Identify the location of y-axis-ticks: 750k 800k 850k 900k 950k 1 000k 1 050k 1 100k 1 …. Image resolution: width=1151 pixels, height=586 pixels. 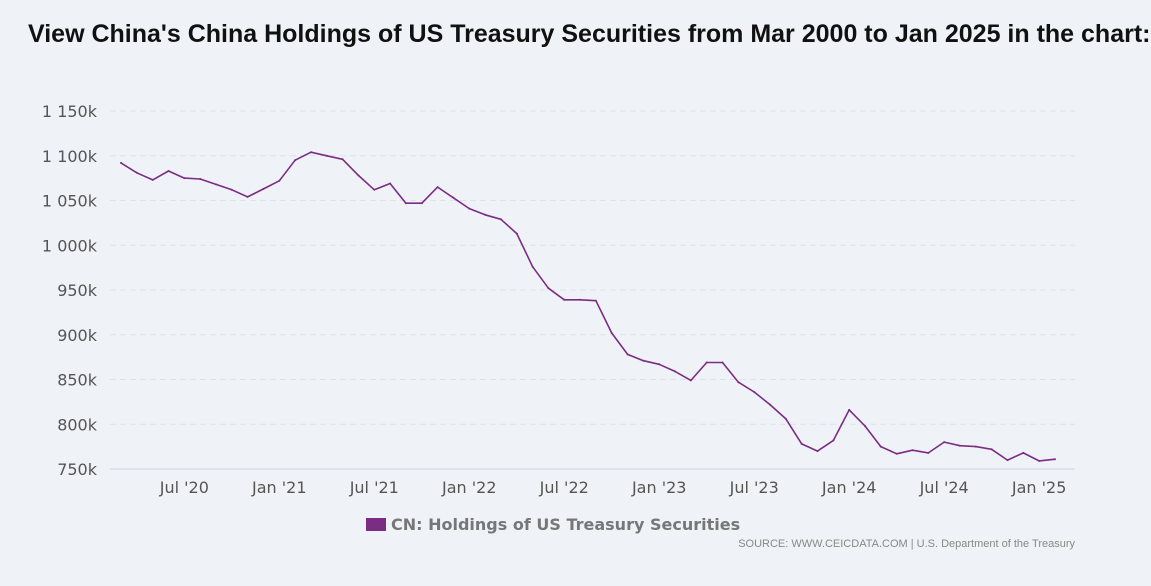
(70, 290).